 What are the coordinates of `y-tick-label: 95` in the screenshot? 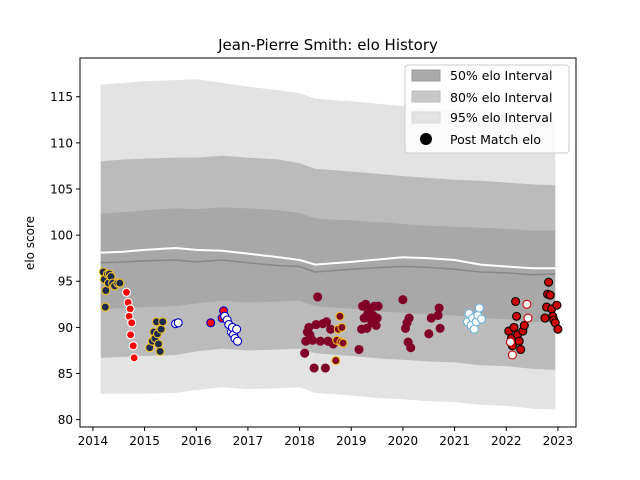 It's located at (65, 282).